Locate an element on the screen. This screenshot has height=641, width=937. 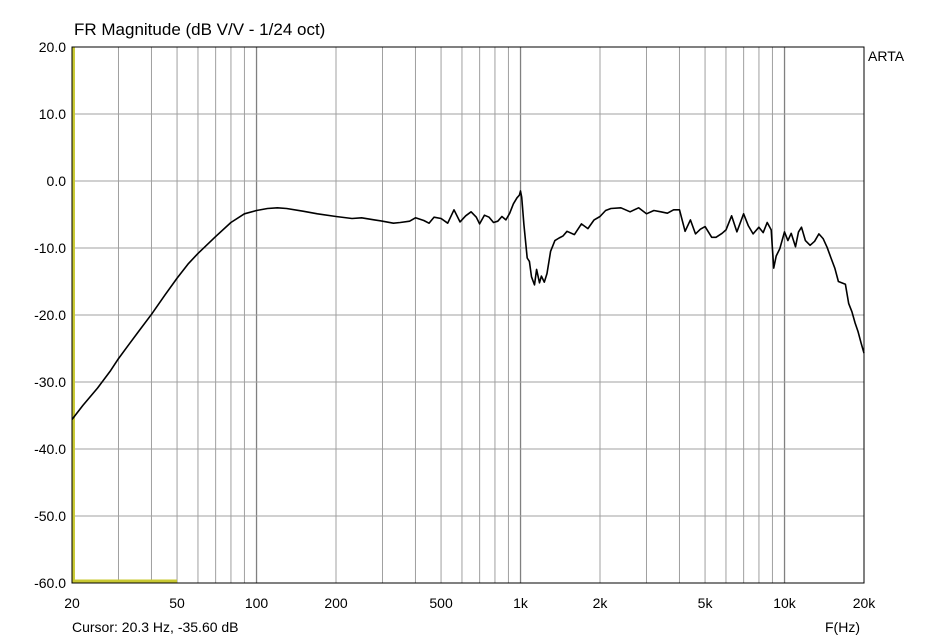
cursor-readout: Cursor: 20.3 Hz, -35.60 dB is located at coordinates (155, 627).